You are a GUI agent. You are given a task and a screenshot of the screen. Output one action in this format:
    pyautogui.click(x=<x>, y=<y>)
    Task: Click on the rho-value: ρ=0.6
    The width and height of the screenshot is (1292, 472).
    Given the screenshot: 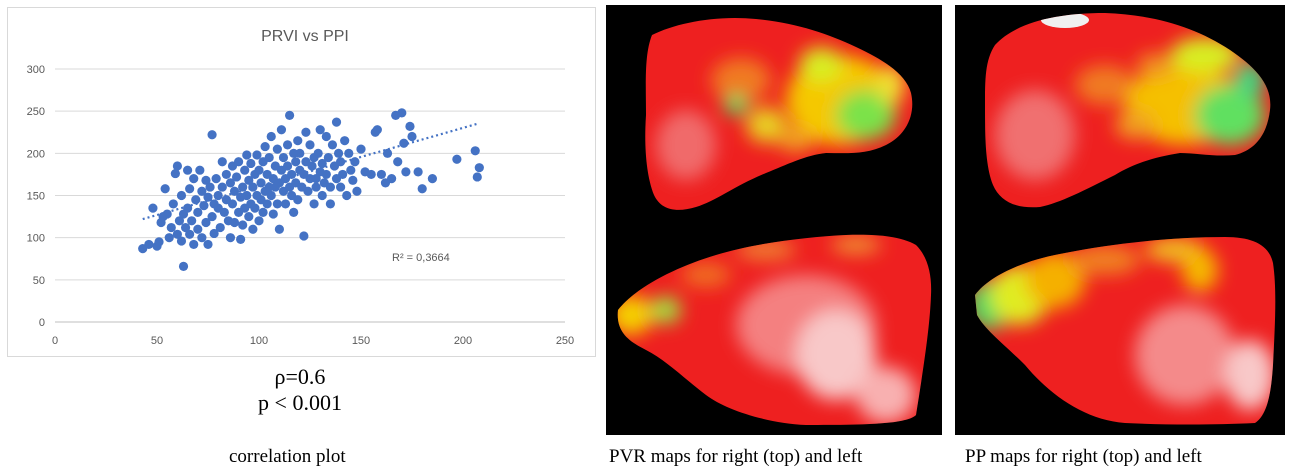 What is the action you would take?
    pyautogui.click(x=300, y=376)
    